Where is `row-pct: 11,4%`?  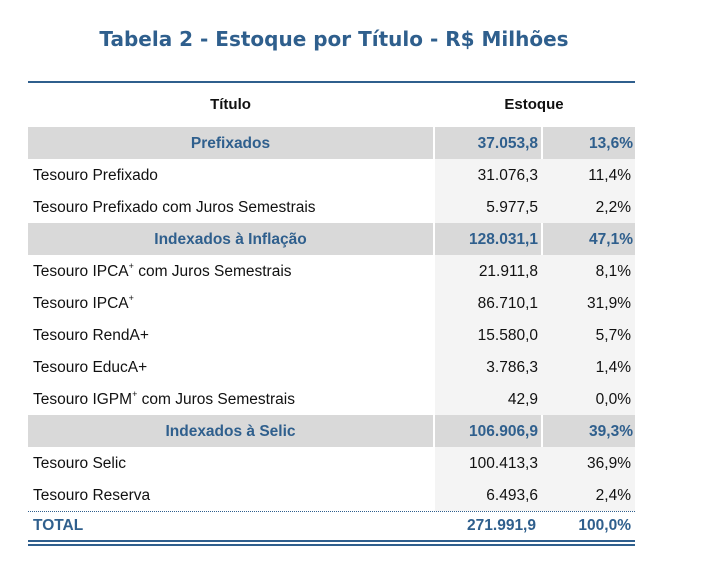
row-pct: 11,4% is located at coordinates (609, 175).